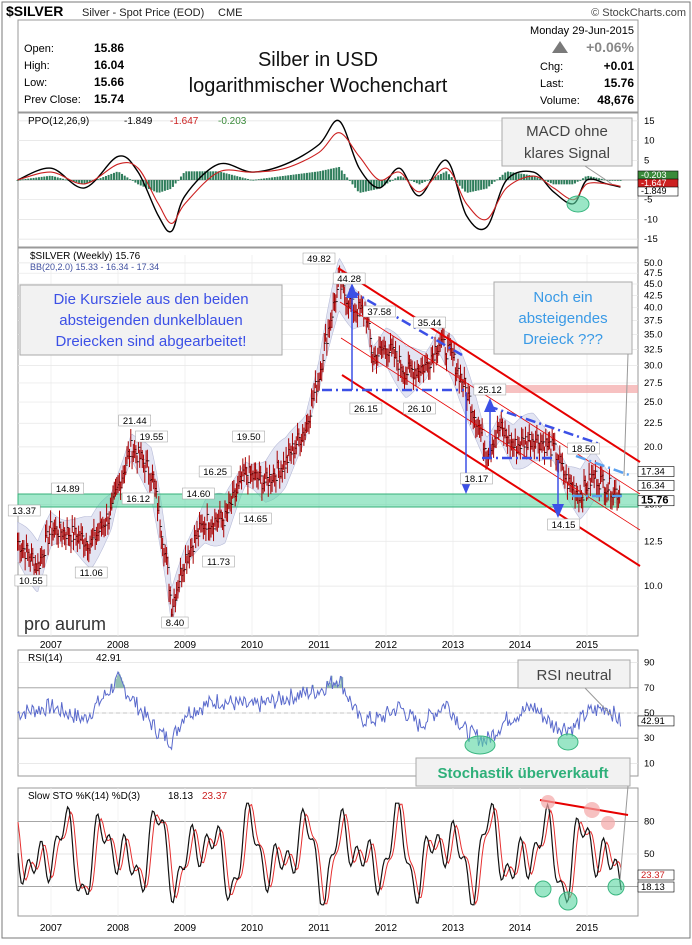  I want to click on ppo-right-label: -0.203, so click(654, 175).